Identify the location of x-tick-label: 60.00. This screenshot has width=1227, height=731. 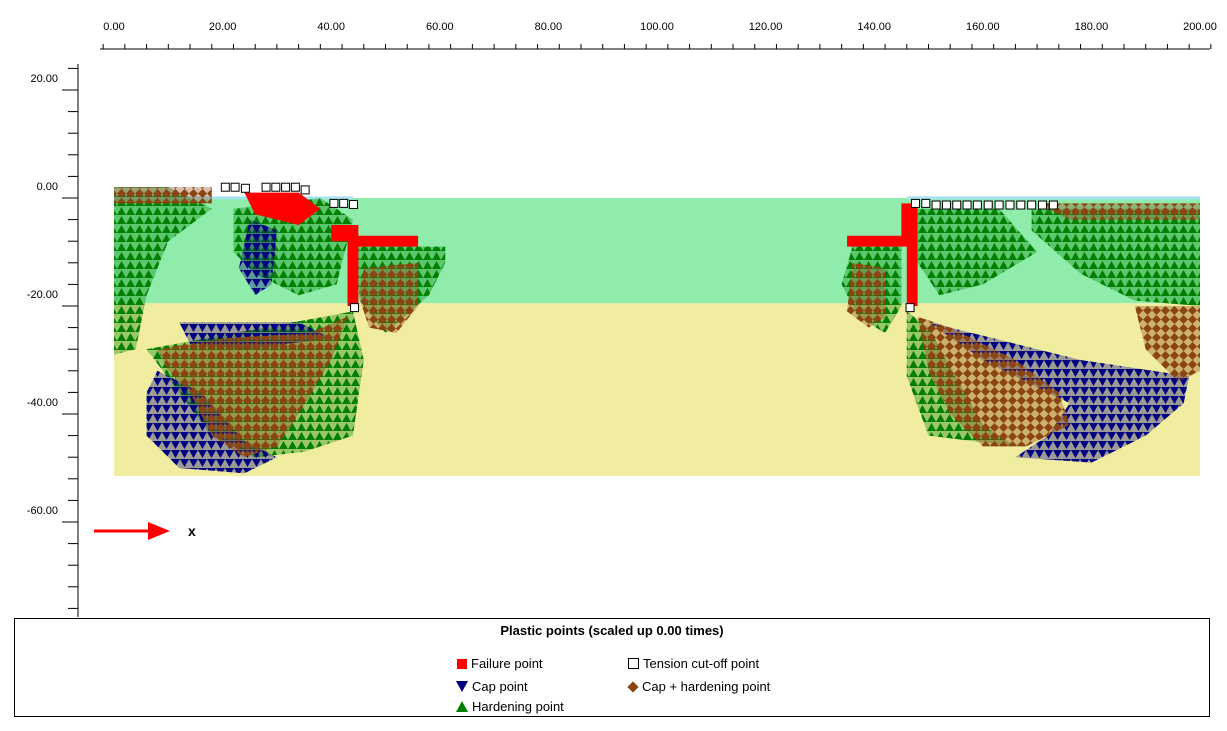
(440, 27).